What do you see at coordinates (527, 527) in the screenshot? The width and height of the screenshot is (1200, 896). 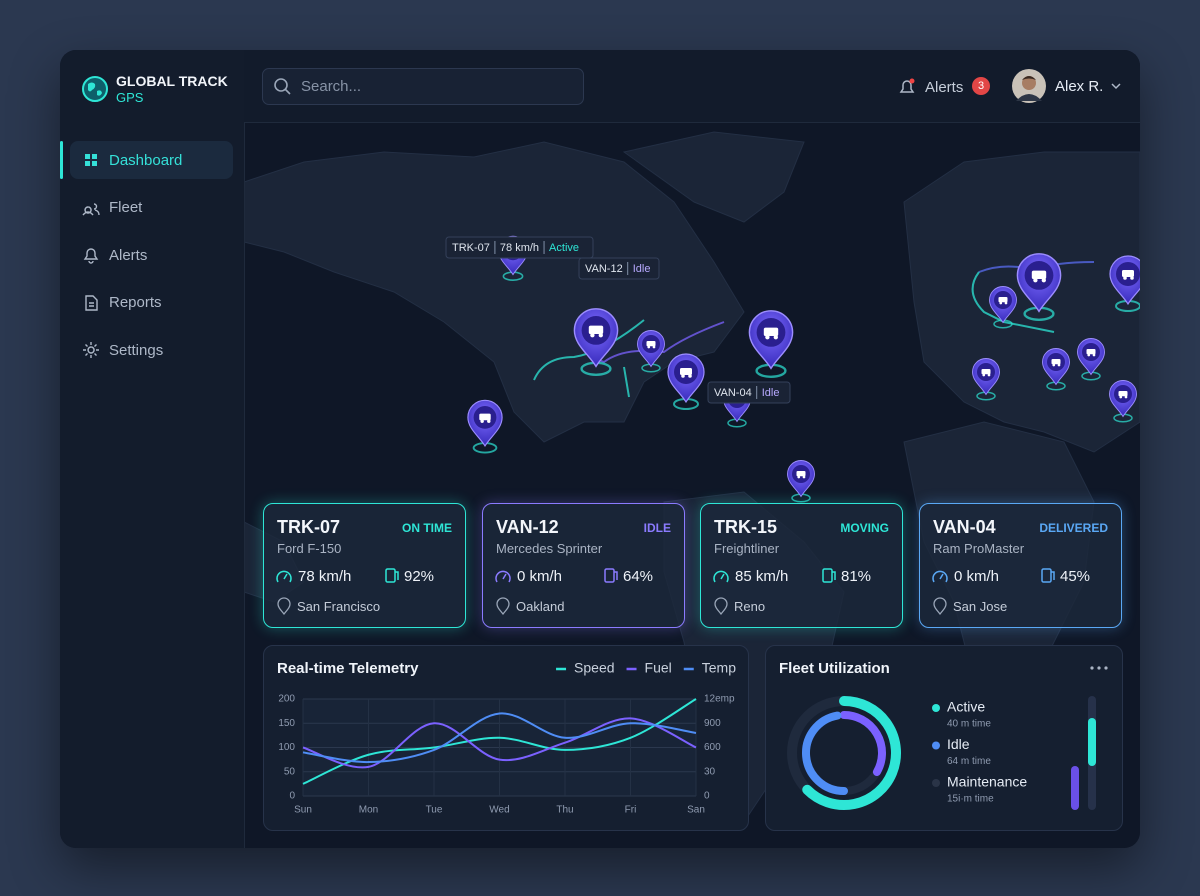 I see `vehicle-id: VAN-12` at bounding box center [527, 527].